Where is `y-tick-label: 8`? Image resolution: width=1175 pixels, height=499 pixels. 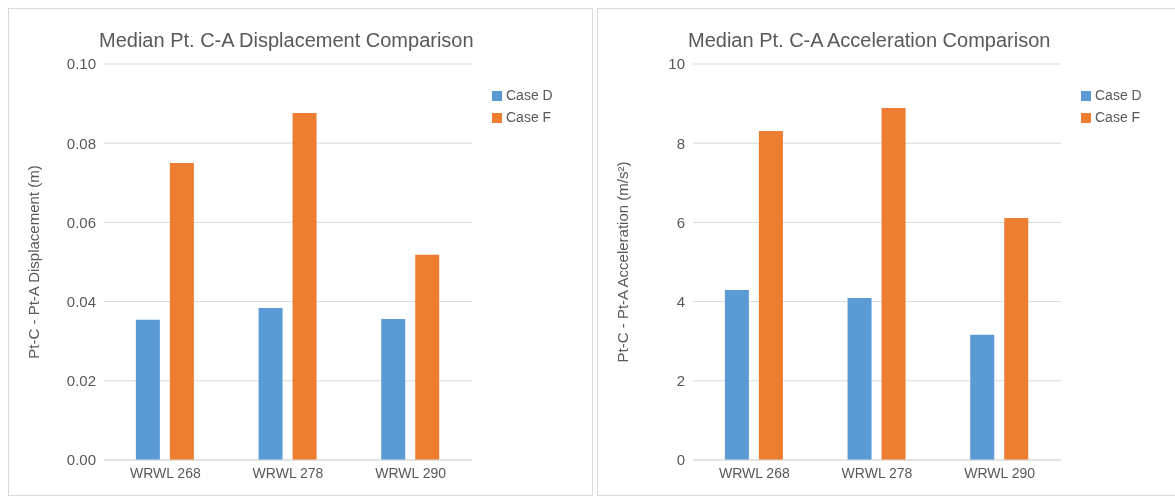
y-tick-label: 8 is located at coordinates (680, 143).